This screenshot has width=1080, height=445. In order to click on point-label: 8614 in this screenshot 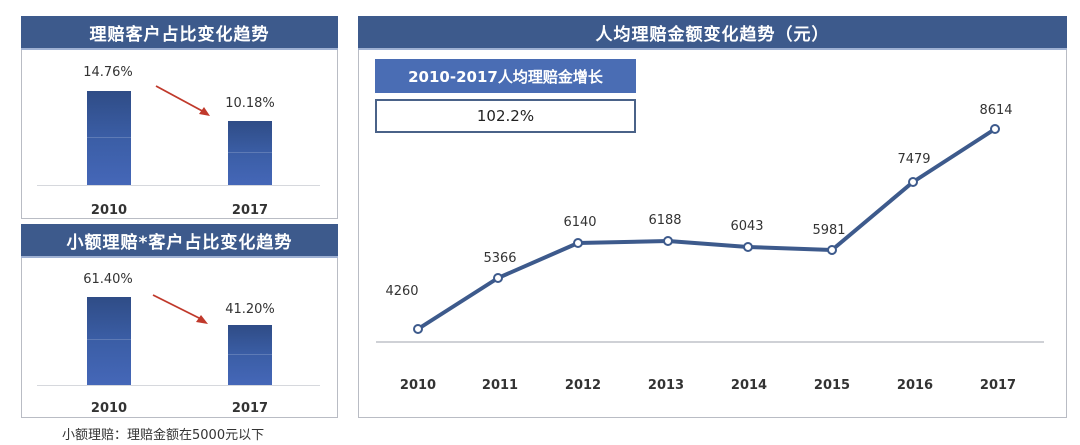, I will do `click(996, 110)`.